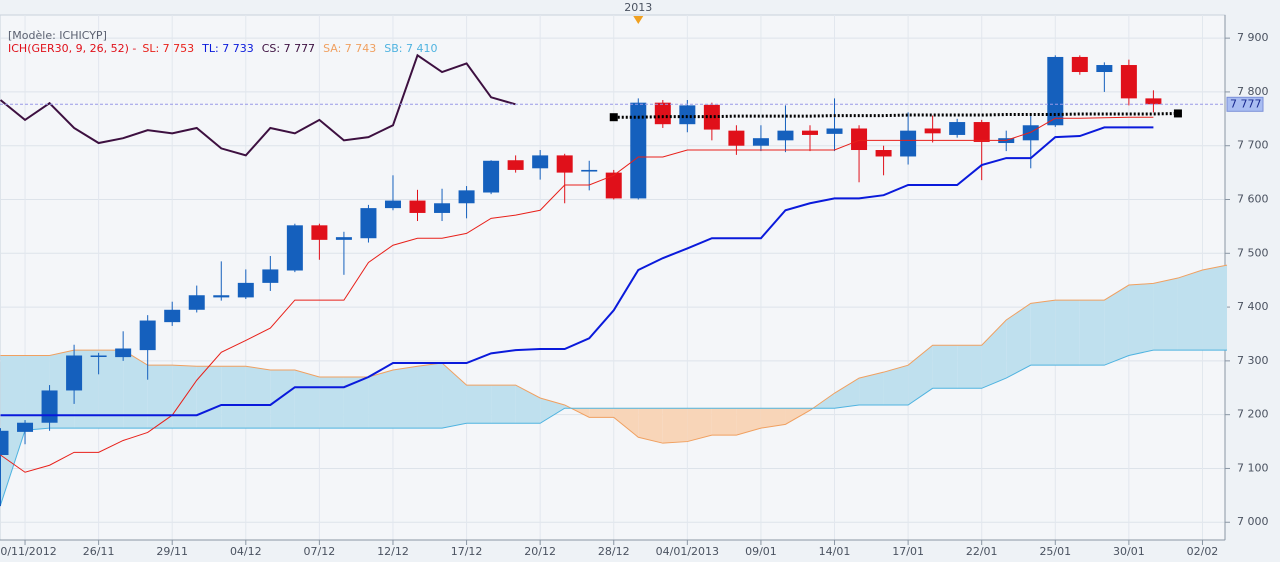 Image resolution: width=1280 pixels, height=562 pixels. I want to click on x-tick-label: 28/12, so click(614, 551).